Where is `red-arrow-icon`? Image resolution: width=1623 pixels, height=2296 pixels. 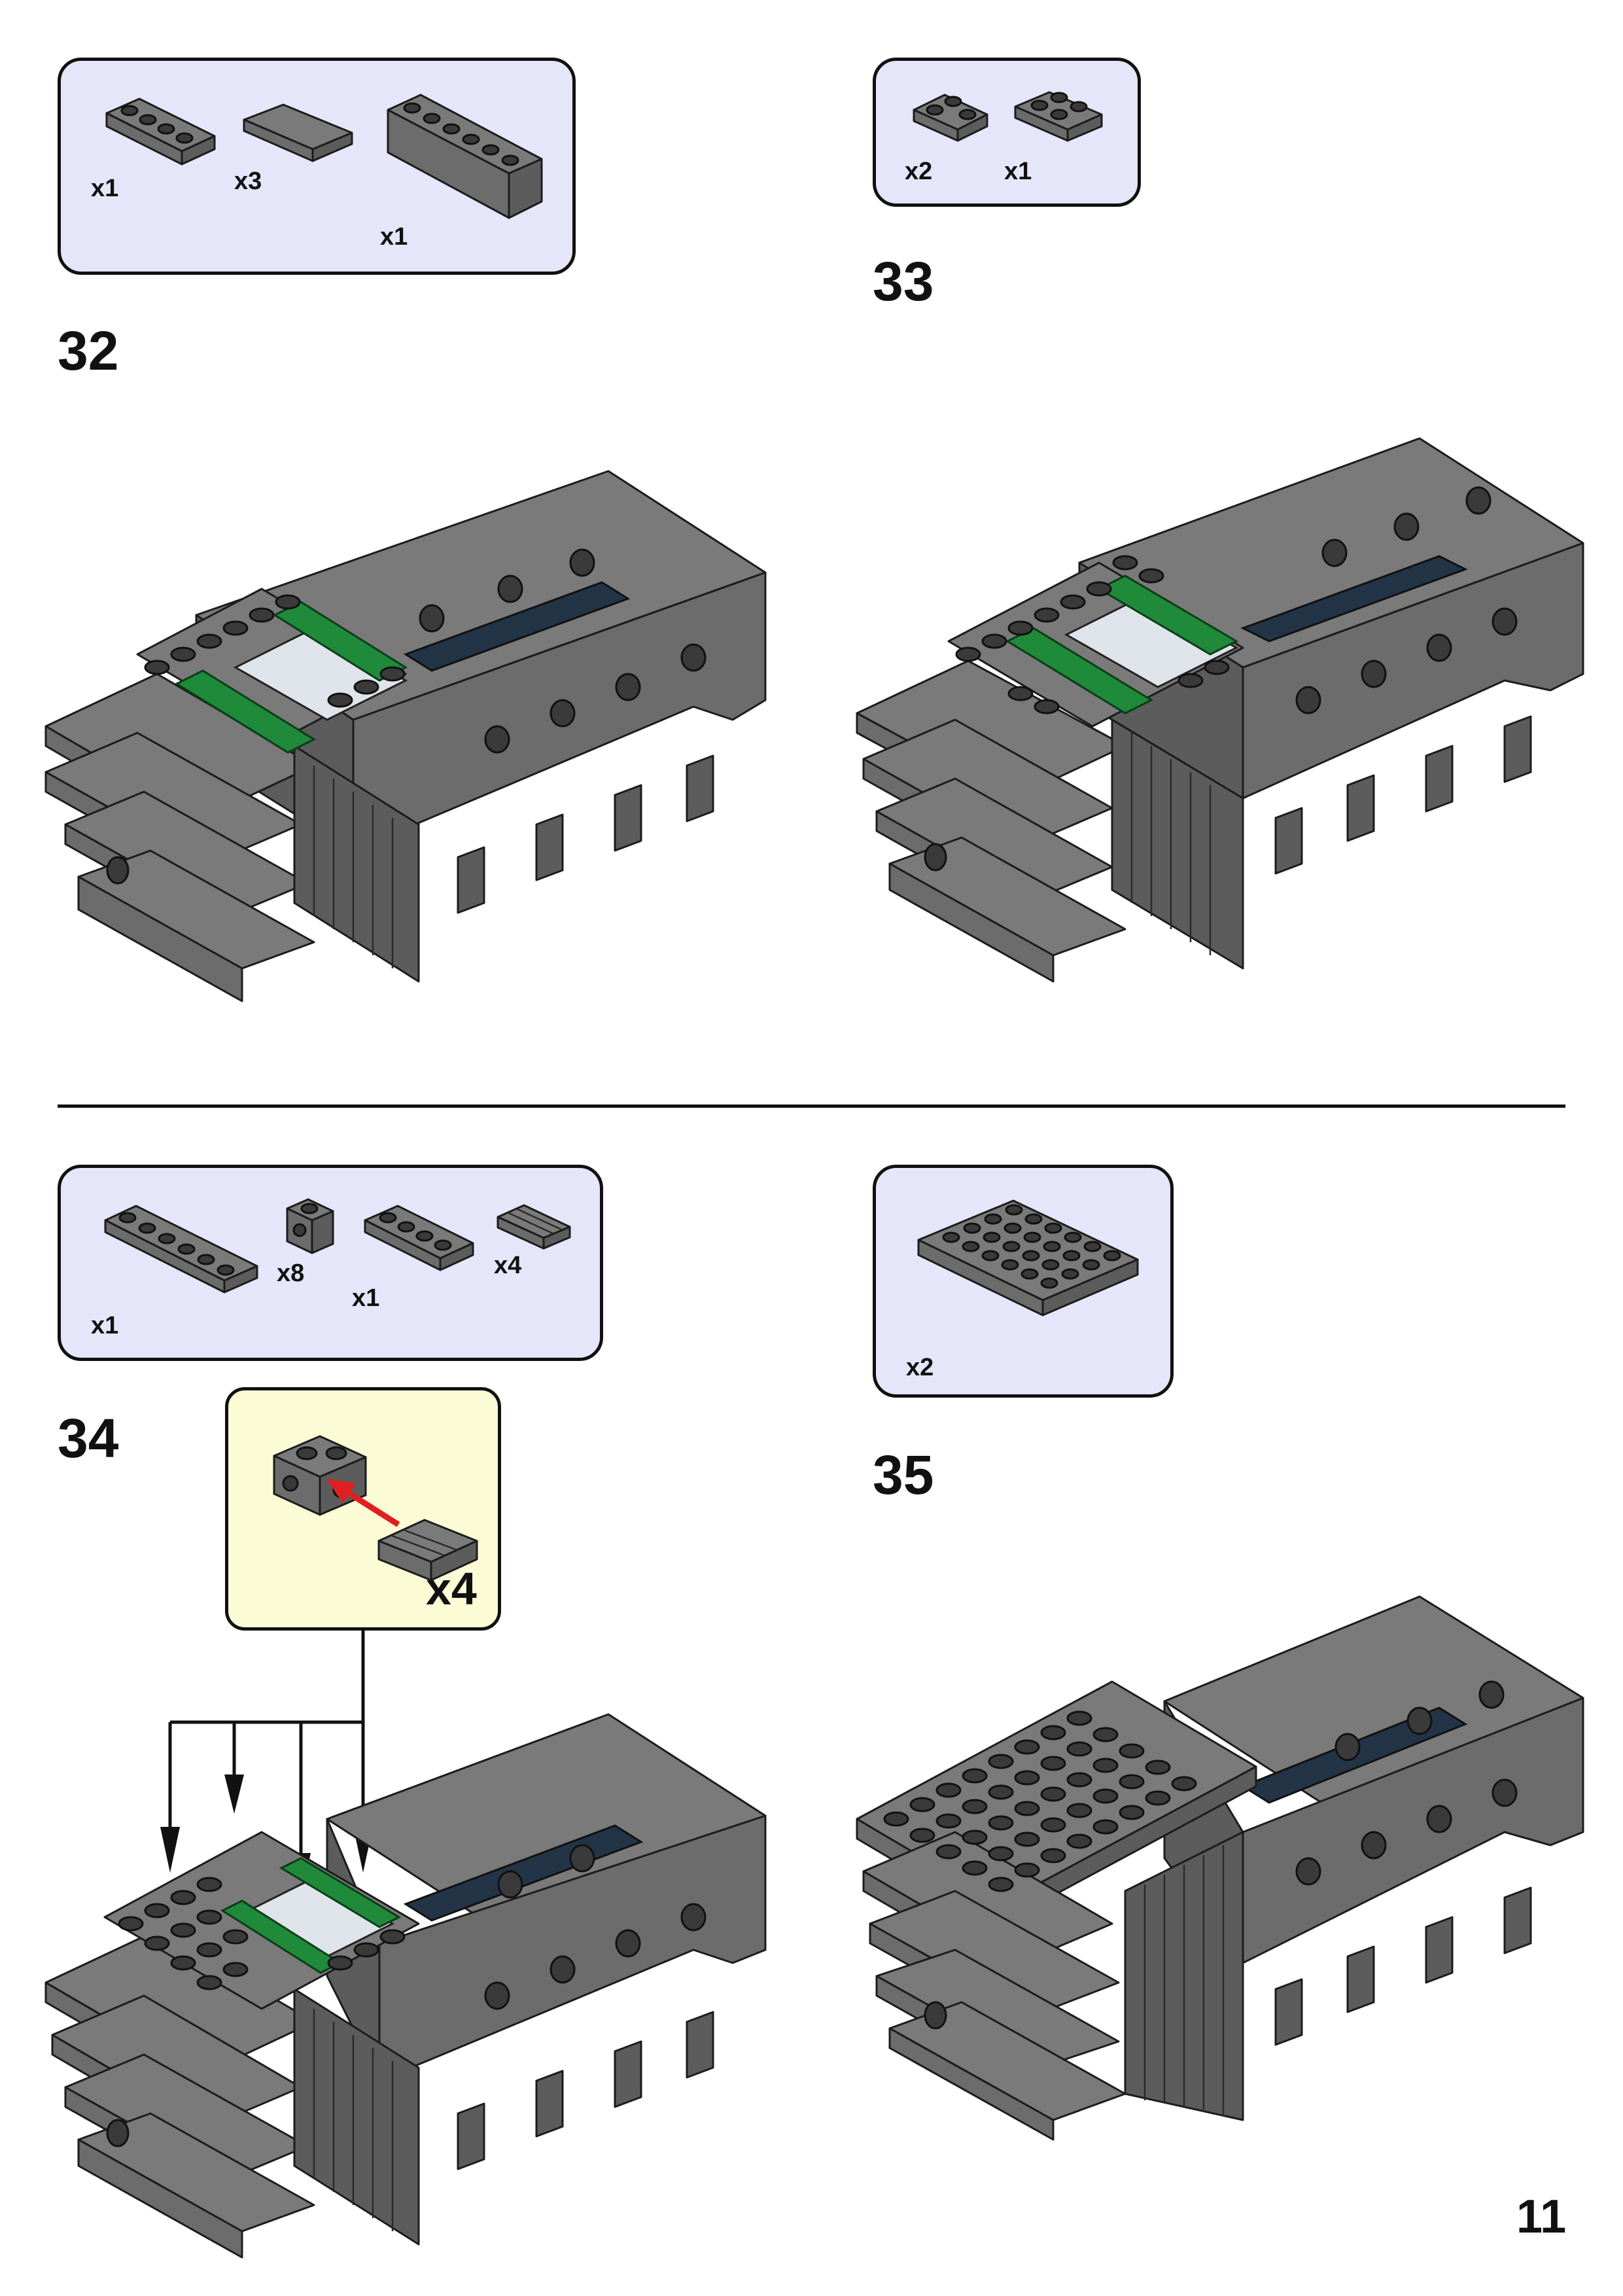 red-arrow-icon is located at coordinates (363, 1503).